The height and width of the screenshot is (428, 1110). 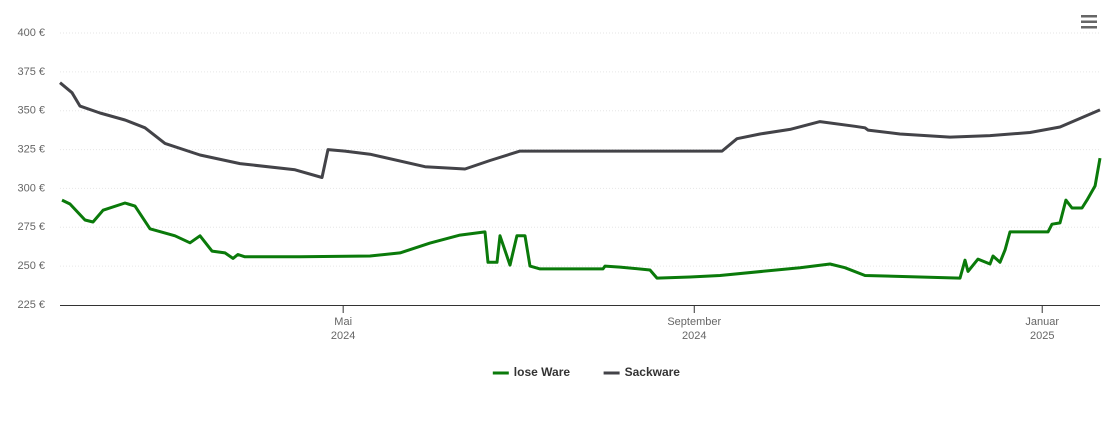 I want to click on menu-button, so click(x=1089, y=22).